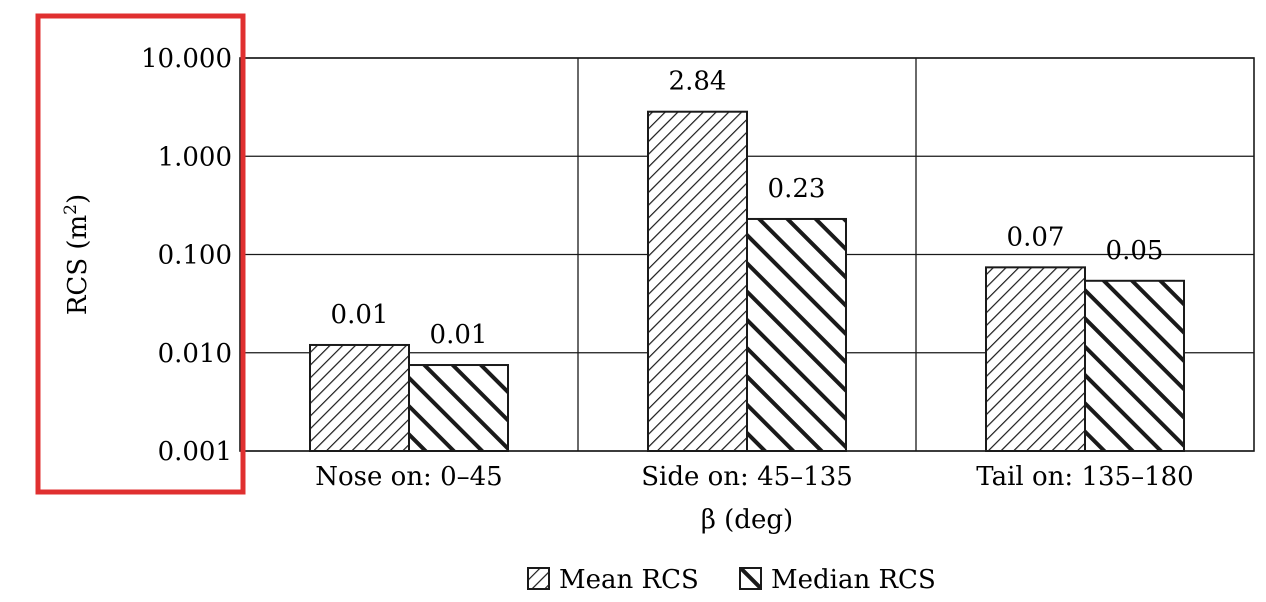 The width and height of the screenshot is (1266, 602). What do you see at coordinates (1135, 251) in the screenshot?
I see `data-label-median-rcs: 0.05` at bounding box center [1135, 251].